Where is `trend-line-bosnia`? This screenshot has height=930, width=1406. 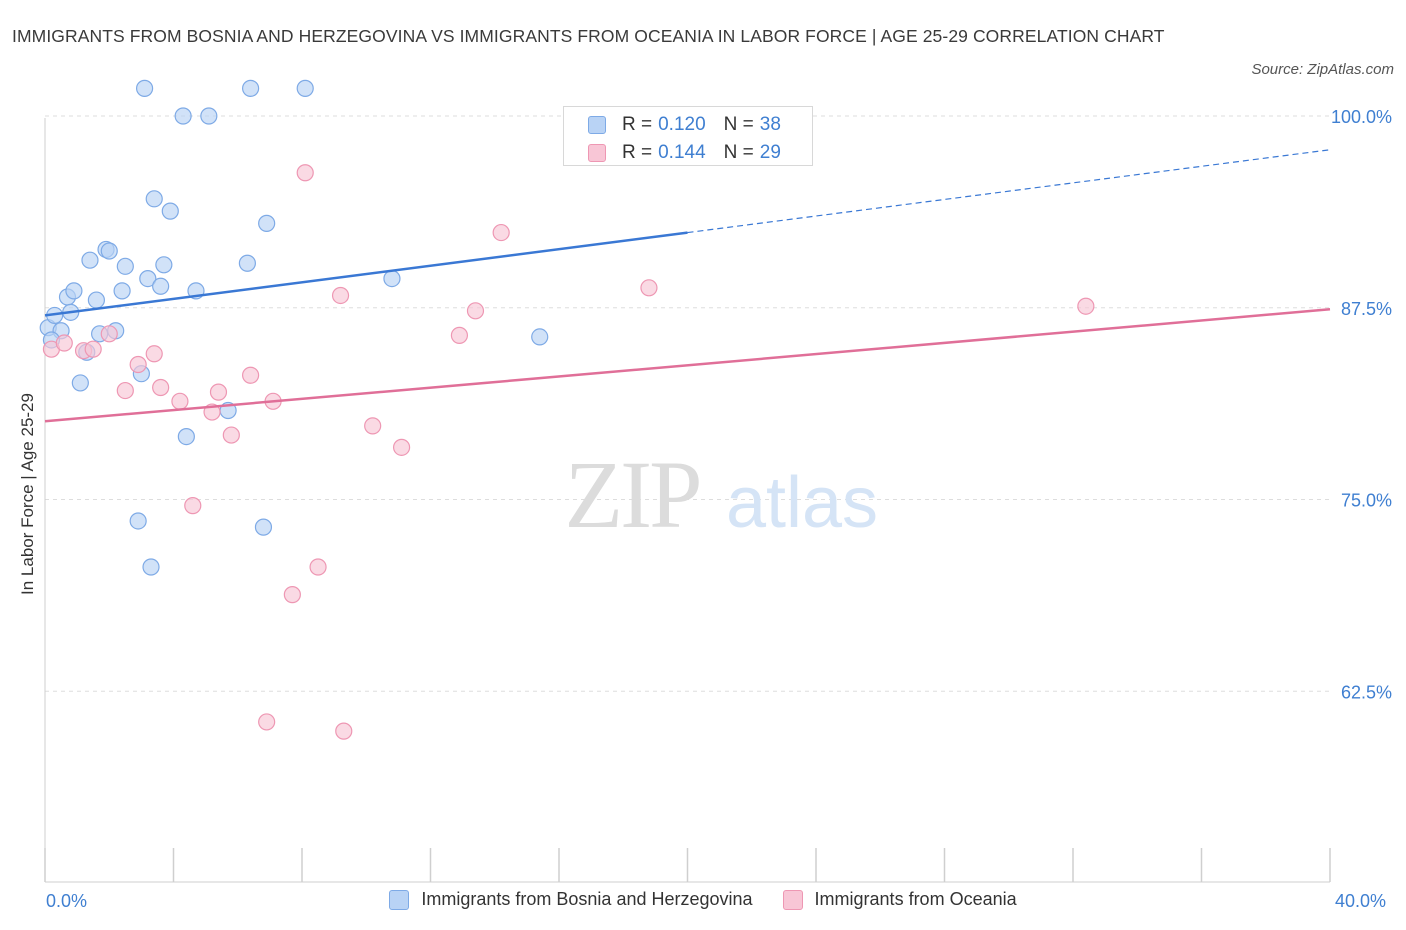 trend-line-bosnia is located at coordinates (366, 274).